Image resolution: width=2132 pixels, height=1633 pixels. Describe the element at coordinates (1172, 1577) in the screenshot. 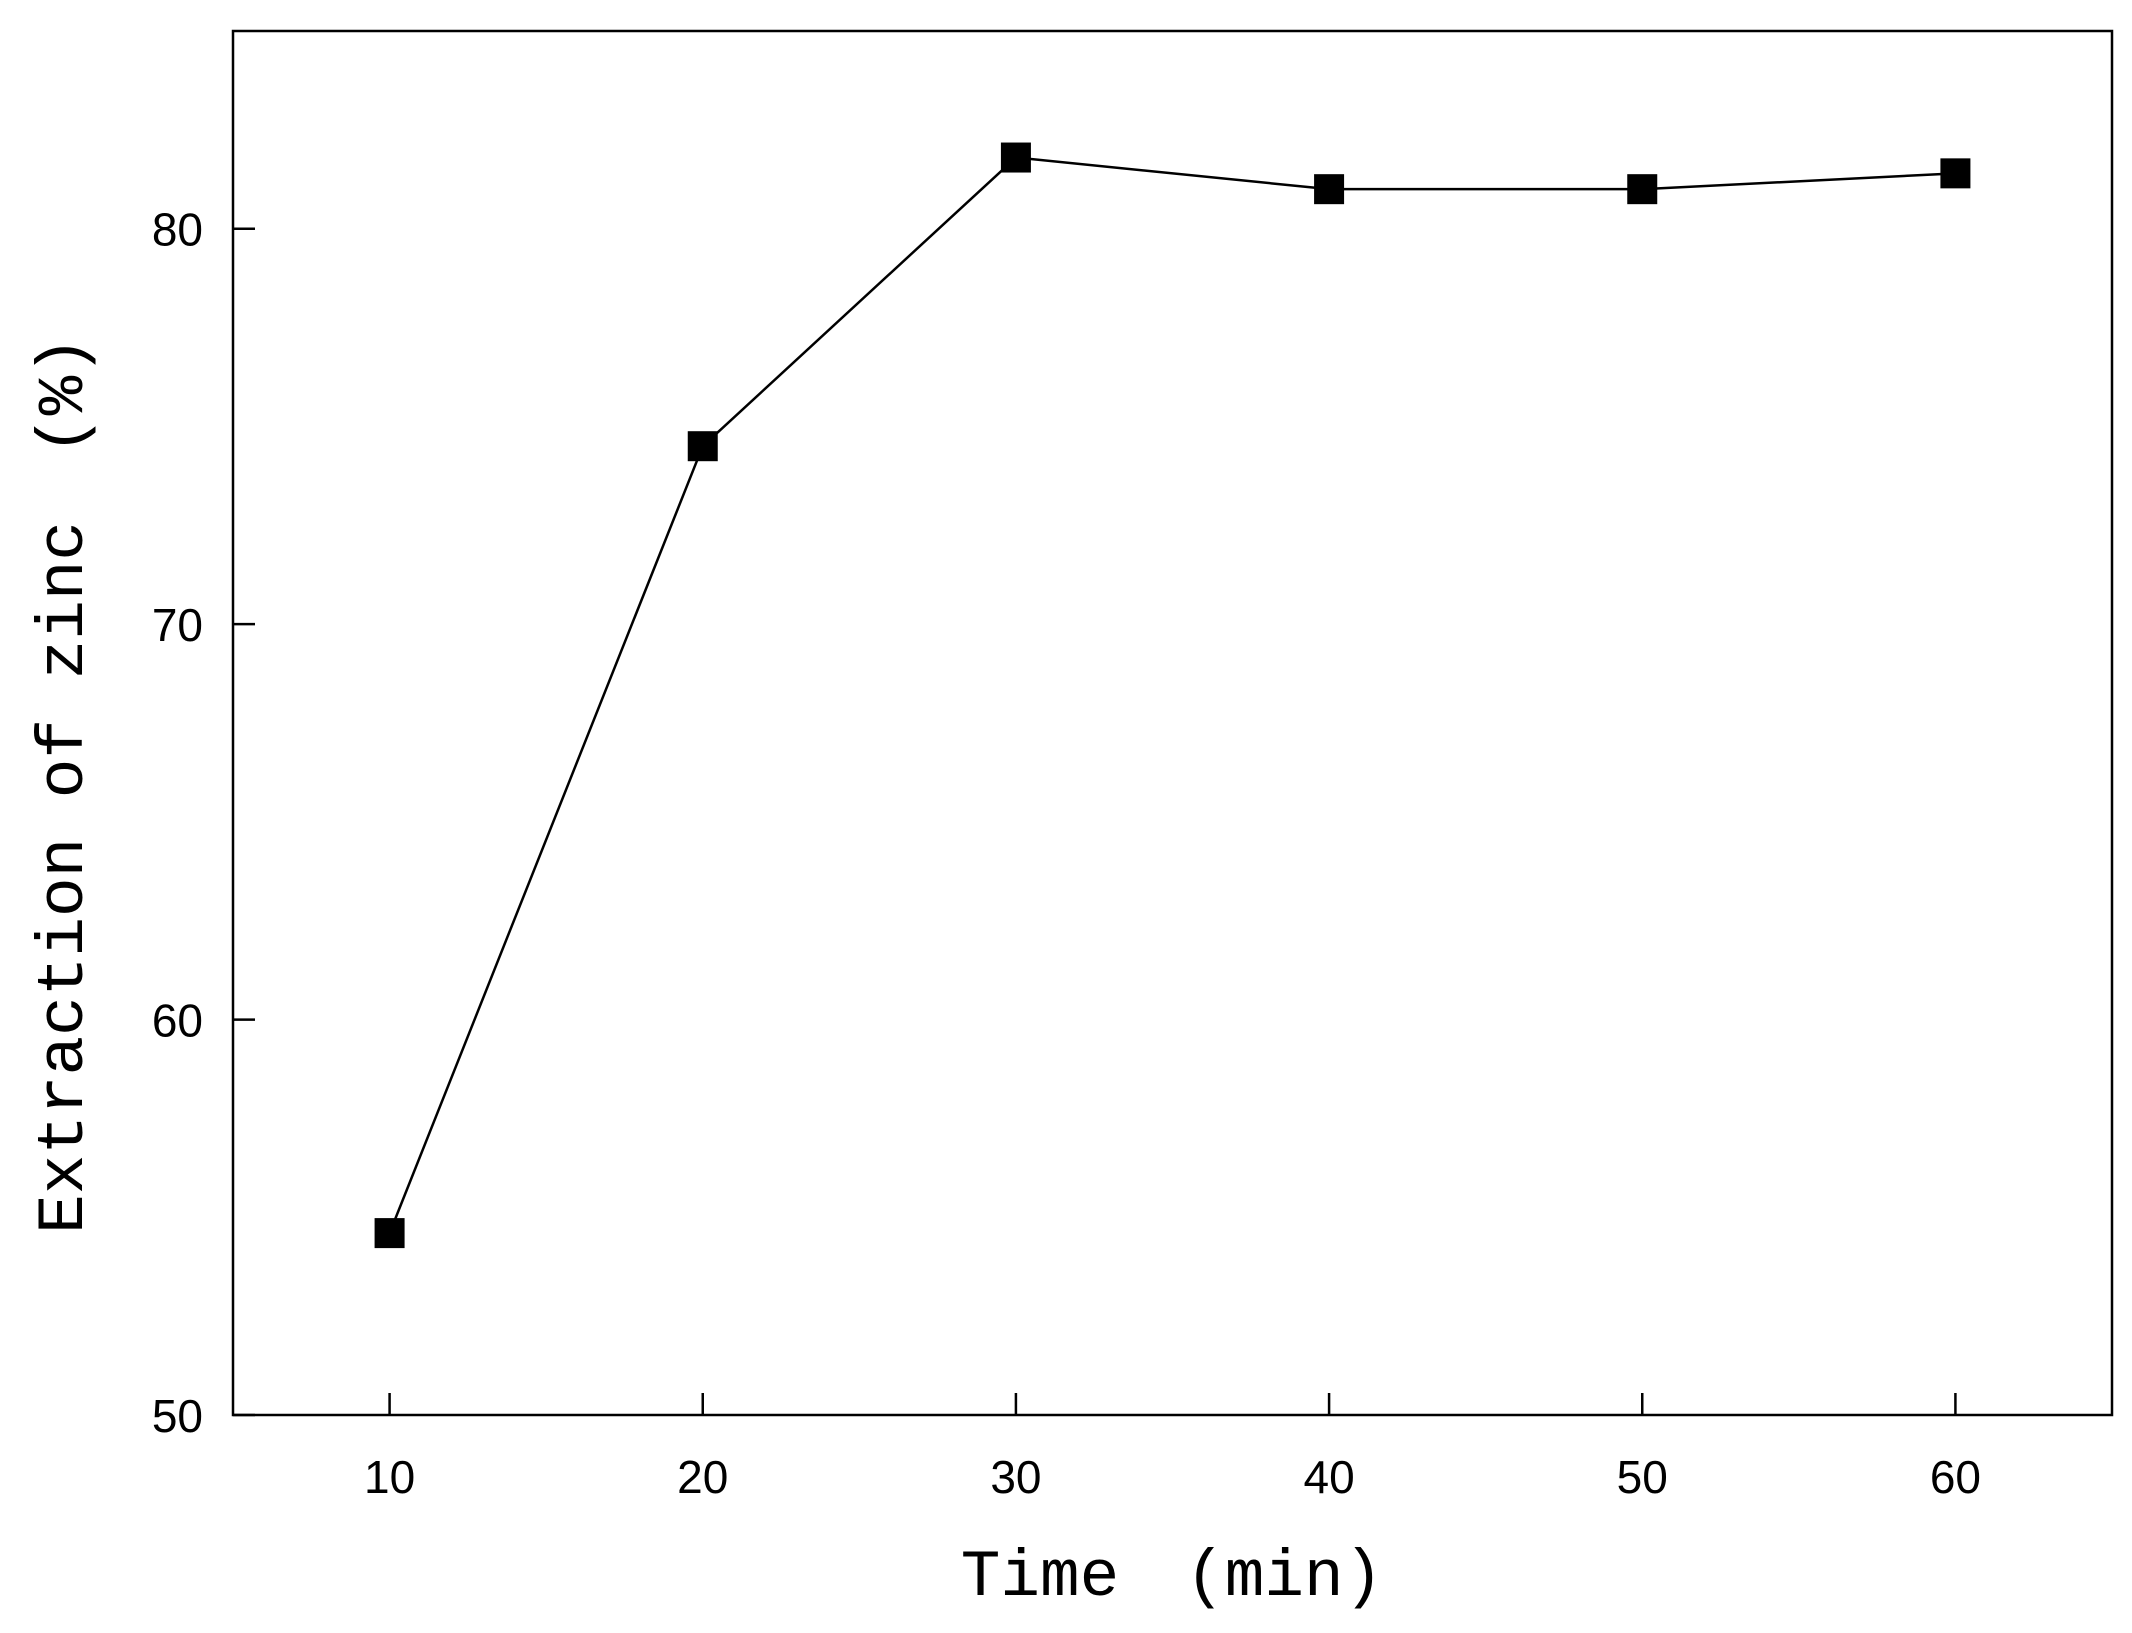

I see `x-axis-title: Time (min)` at that location.